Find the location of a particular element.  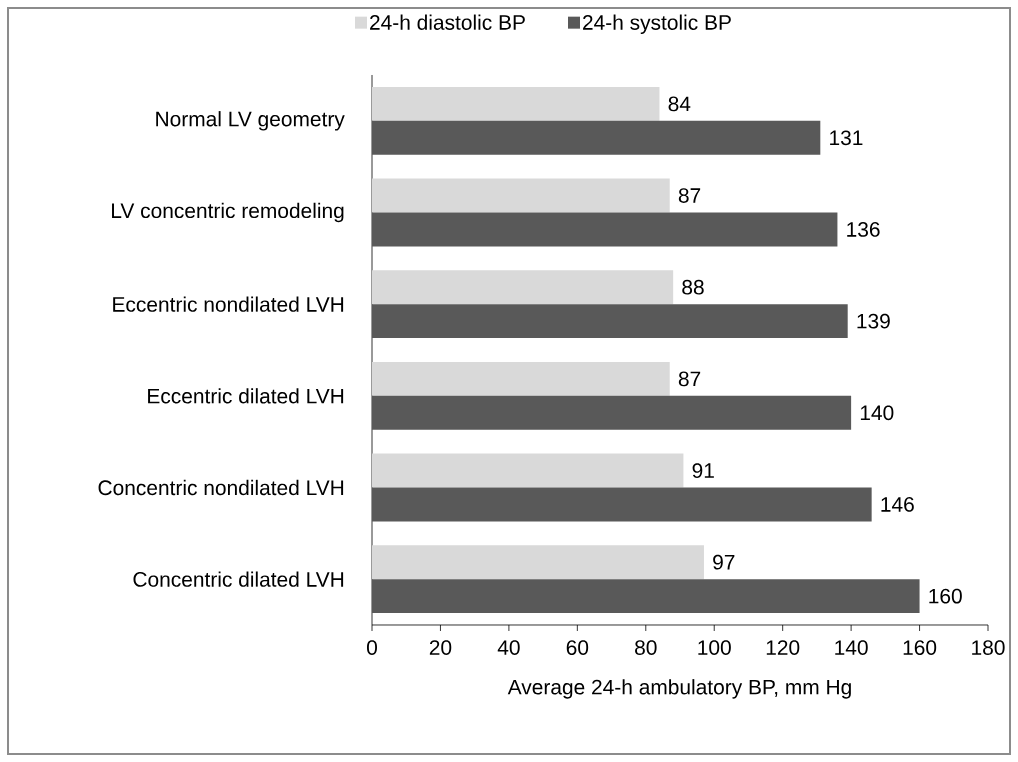

data-label: 131 is located at coordinates (846, 138).